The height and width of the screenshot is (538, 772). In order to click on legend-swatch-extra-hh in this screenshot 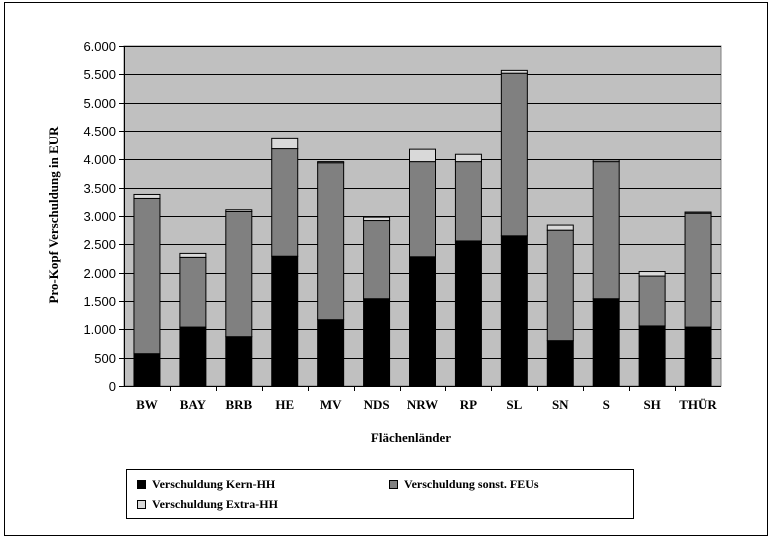, I will do `click(141, 504)`.